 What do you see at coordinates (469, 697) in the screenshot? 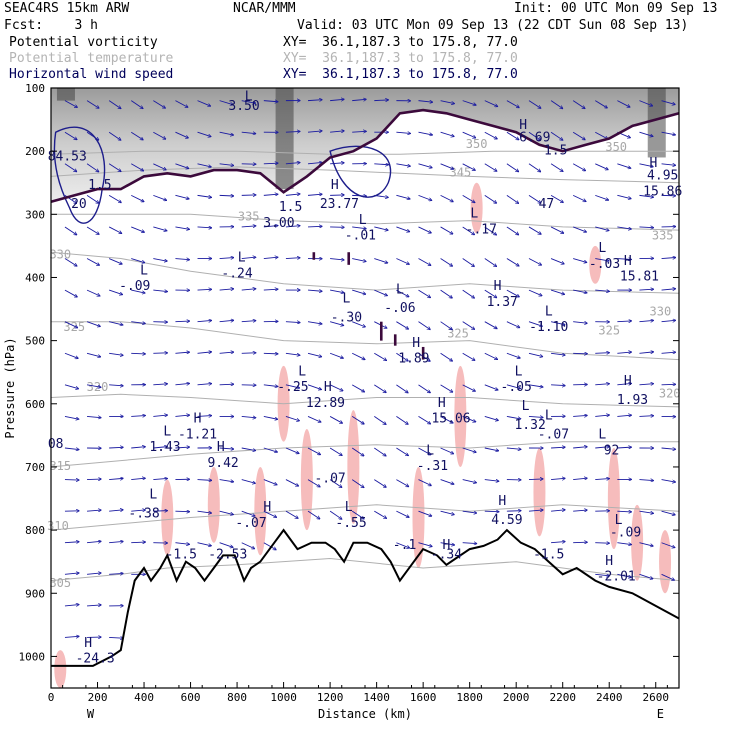
I see `x-tick-label: 1800` at bounding box center [469, 697].